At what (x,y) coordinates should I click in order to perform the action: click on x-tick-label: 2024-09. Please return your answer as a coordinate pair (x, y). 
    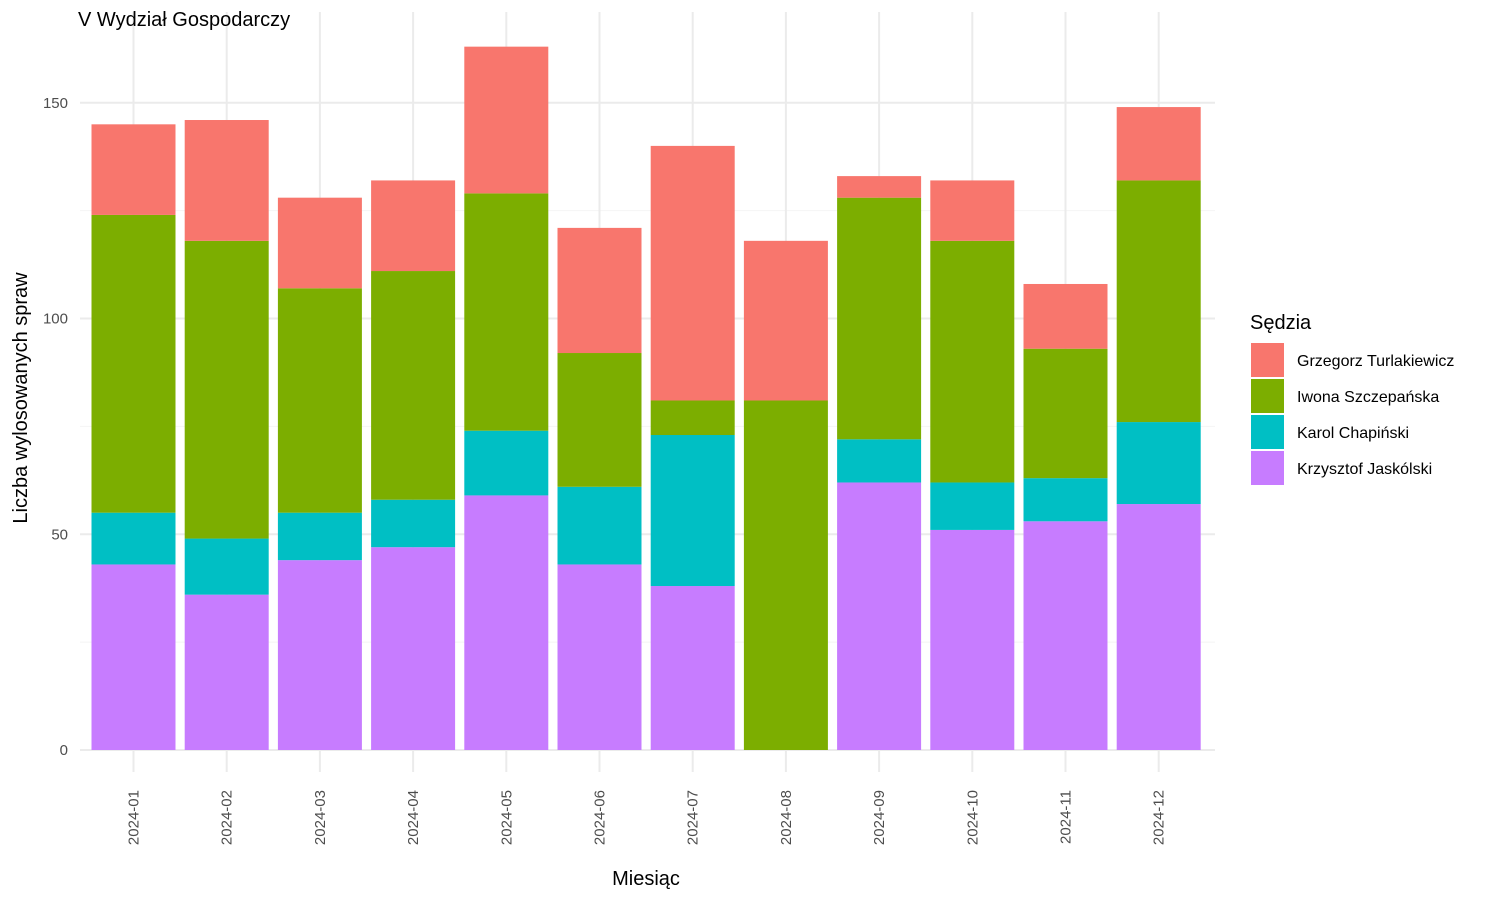
    Looking at the image, I should click on (879, 817).